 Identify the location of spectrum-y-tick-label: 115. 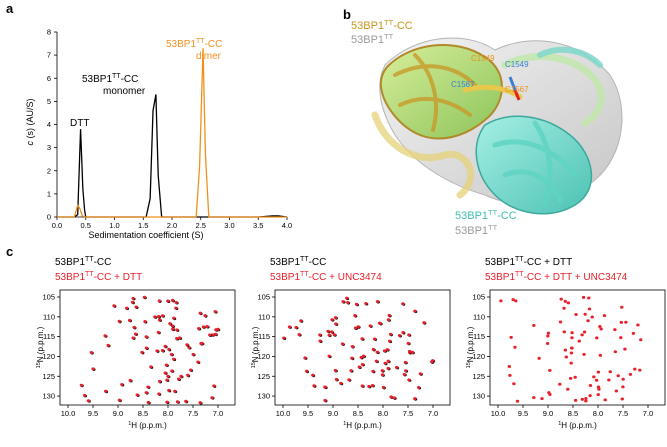
(479, 336).